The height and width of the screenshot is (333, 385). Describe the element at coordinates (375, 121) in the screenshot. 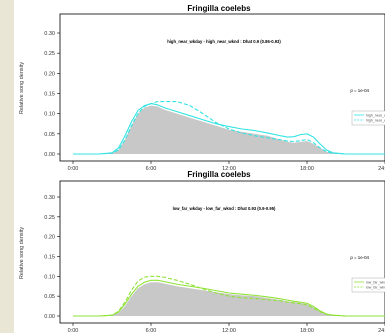

I see `legend-label: high_near_wknd` at that location.